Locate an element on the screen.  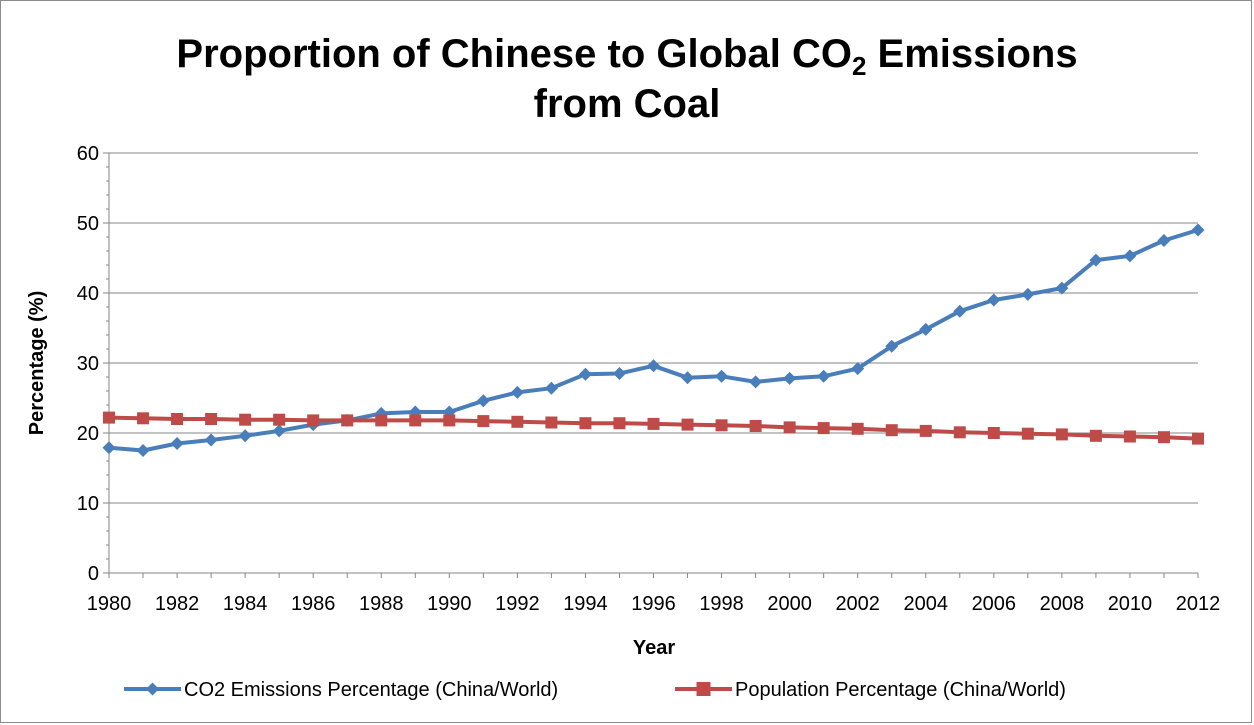
title-line2: from Coal is located at coordinates (627, 104).